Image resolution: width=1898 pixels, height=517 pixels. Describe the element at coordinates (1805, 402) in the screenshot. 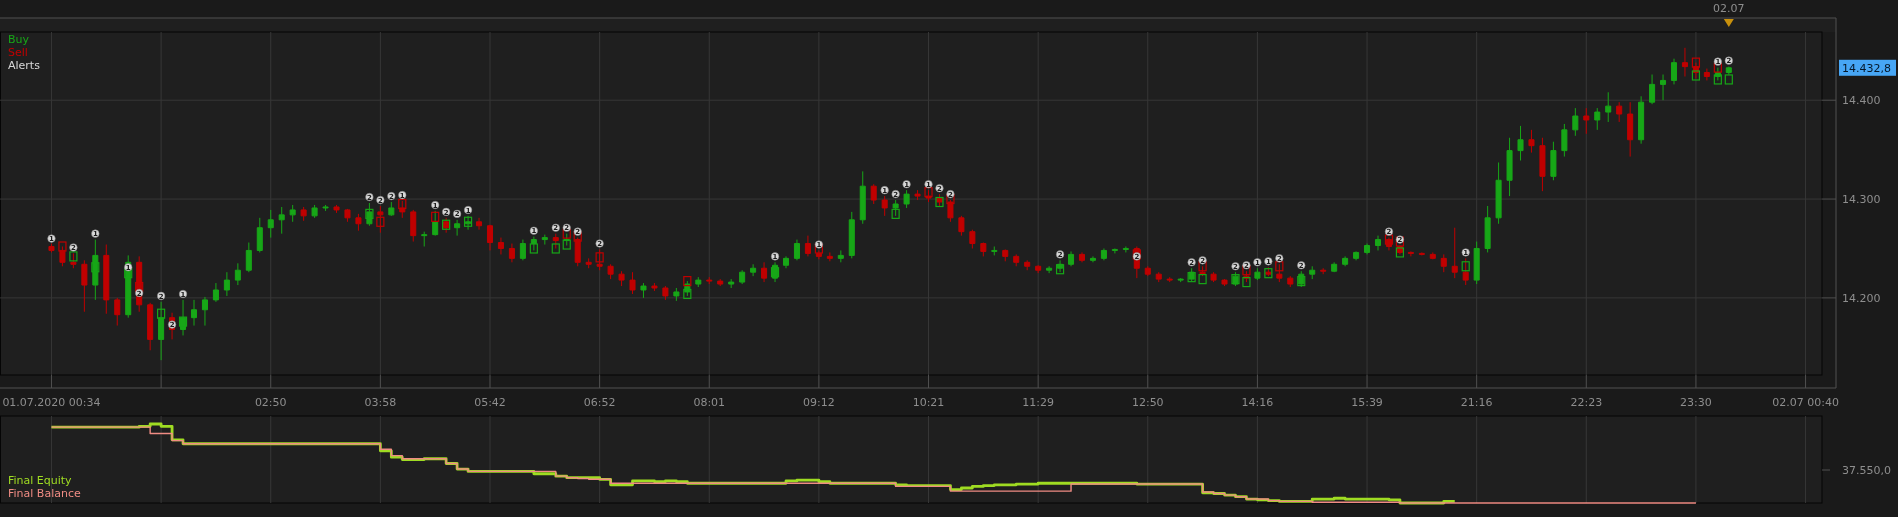

I see `x-tick-label: 02.07 00:40` at that location.